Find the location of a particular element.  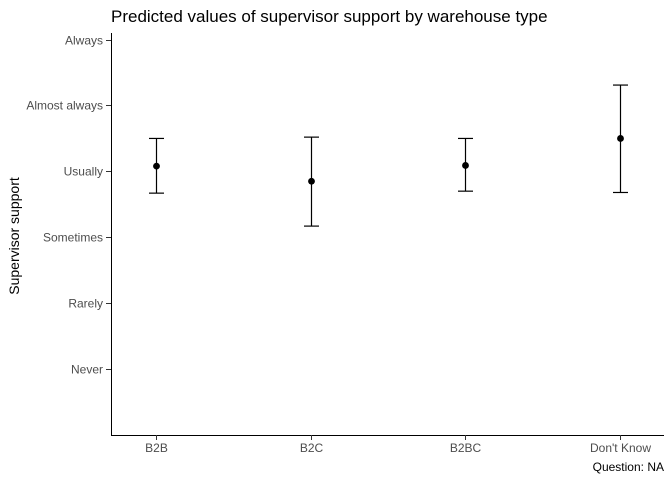

chart-caption: Question: NA is located at coordinates (628, 467).